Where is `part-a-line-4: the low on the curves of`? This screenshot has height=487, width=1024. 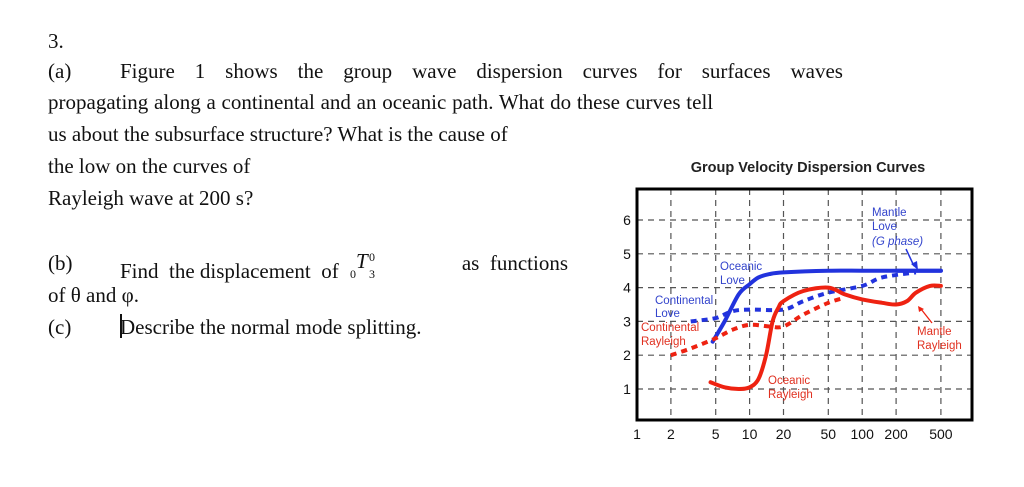 part-a-line-4: the low on the curves of is located at coordinates (149, 166).